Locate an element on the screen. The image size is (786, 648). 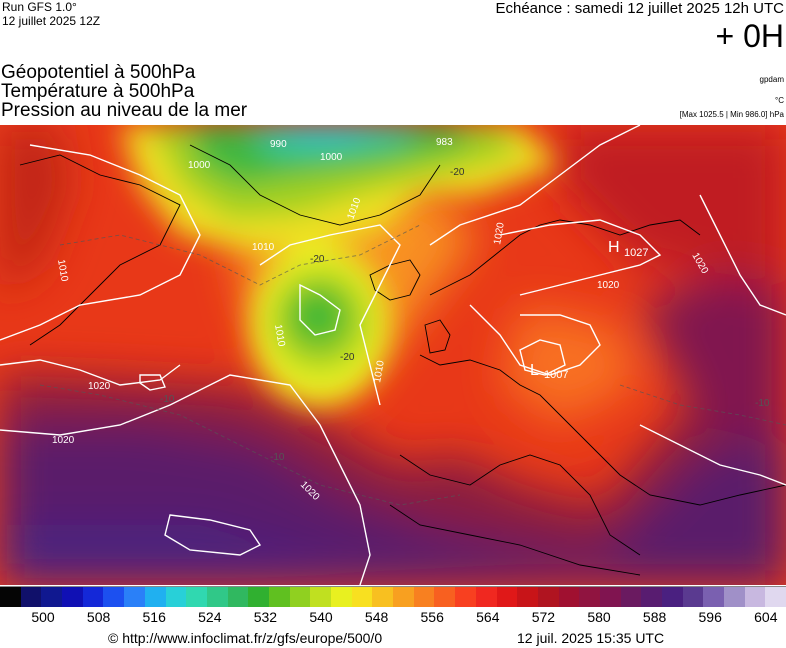
forecast-offset: + 0H is located at coordinates (749, 36).